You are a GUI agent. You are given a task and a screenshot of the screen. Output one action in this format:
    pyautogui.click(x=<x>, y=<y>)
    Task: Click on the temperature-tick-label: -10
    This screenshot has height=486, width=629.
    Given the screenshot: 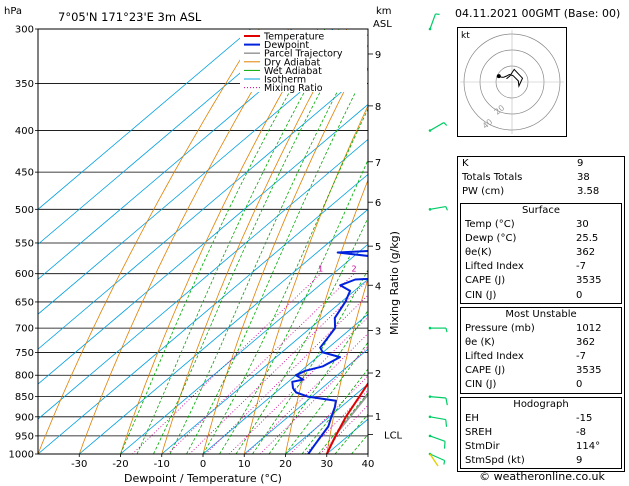 What is the action you would take?
    pyautogui.click(x=162, y=464)
    